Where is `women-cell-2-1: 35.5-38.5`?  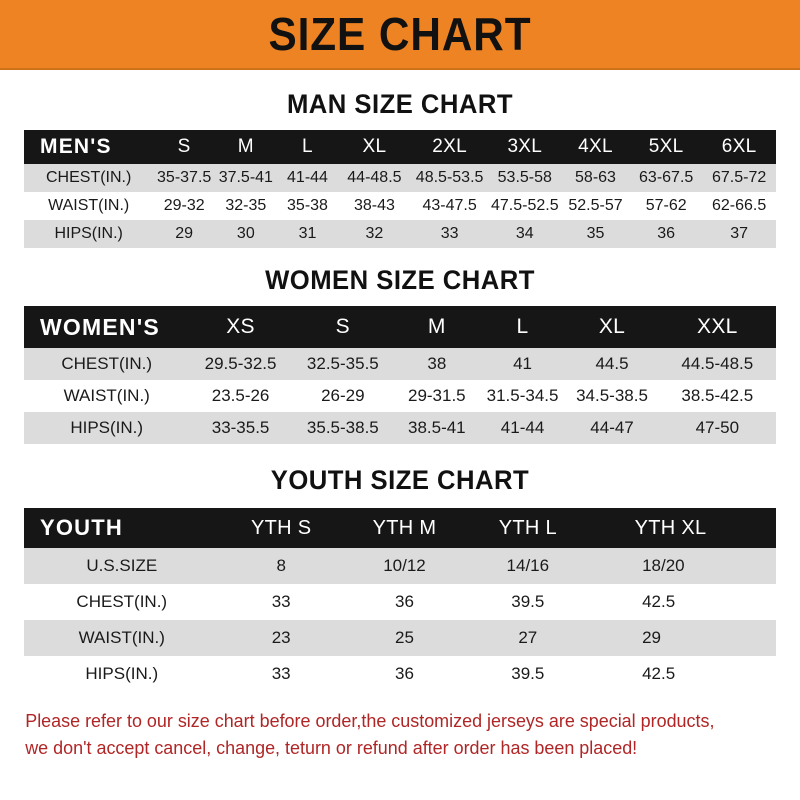 women-cell-2-1: 35.5-38.5 is located at coordinates (342, 427).